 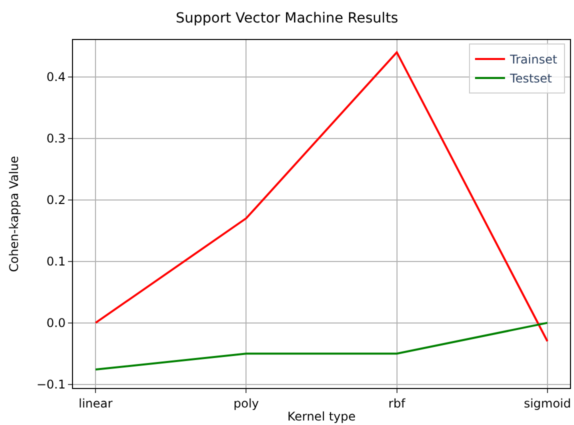 I want to click on chart-title: Support Vector Machine Results, so click(x=287, y=18).